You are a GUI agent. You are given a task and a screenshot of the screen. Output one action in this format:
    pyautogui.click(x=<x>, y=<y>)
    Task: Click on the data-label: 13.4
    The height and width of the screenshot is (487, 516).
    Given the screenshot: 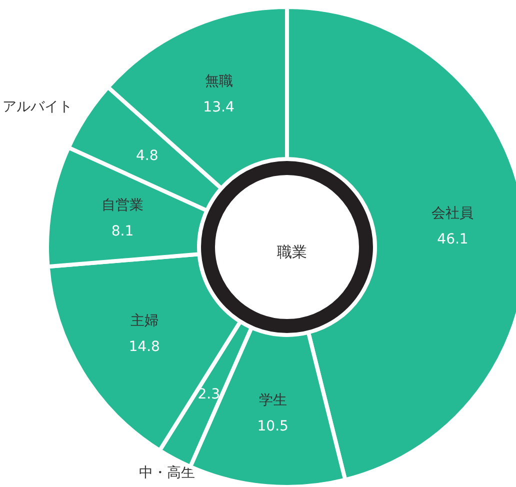 What is the action you would take?
    pyautogui.click(x=218, y=108)
    